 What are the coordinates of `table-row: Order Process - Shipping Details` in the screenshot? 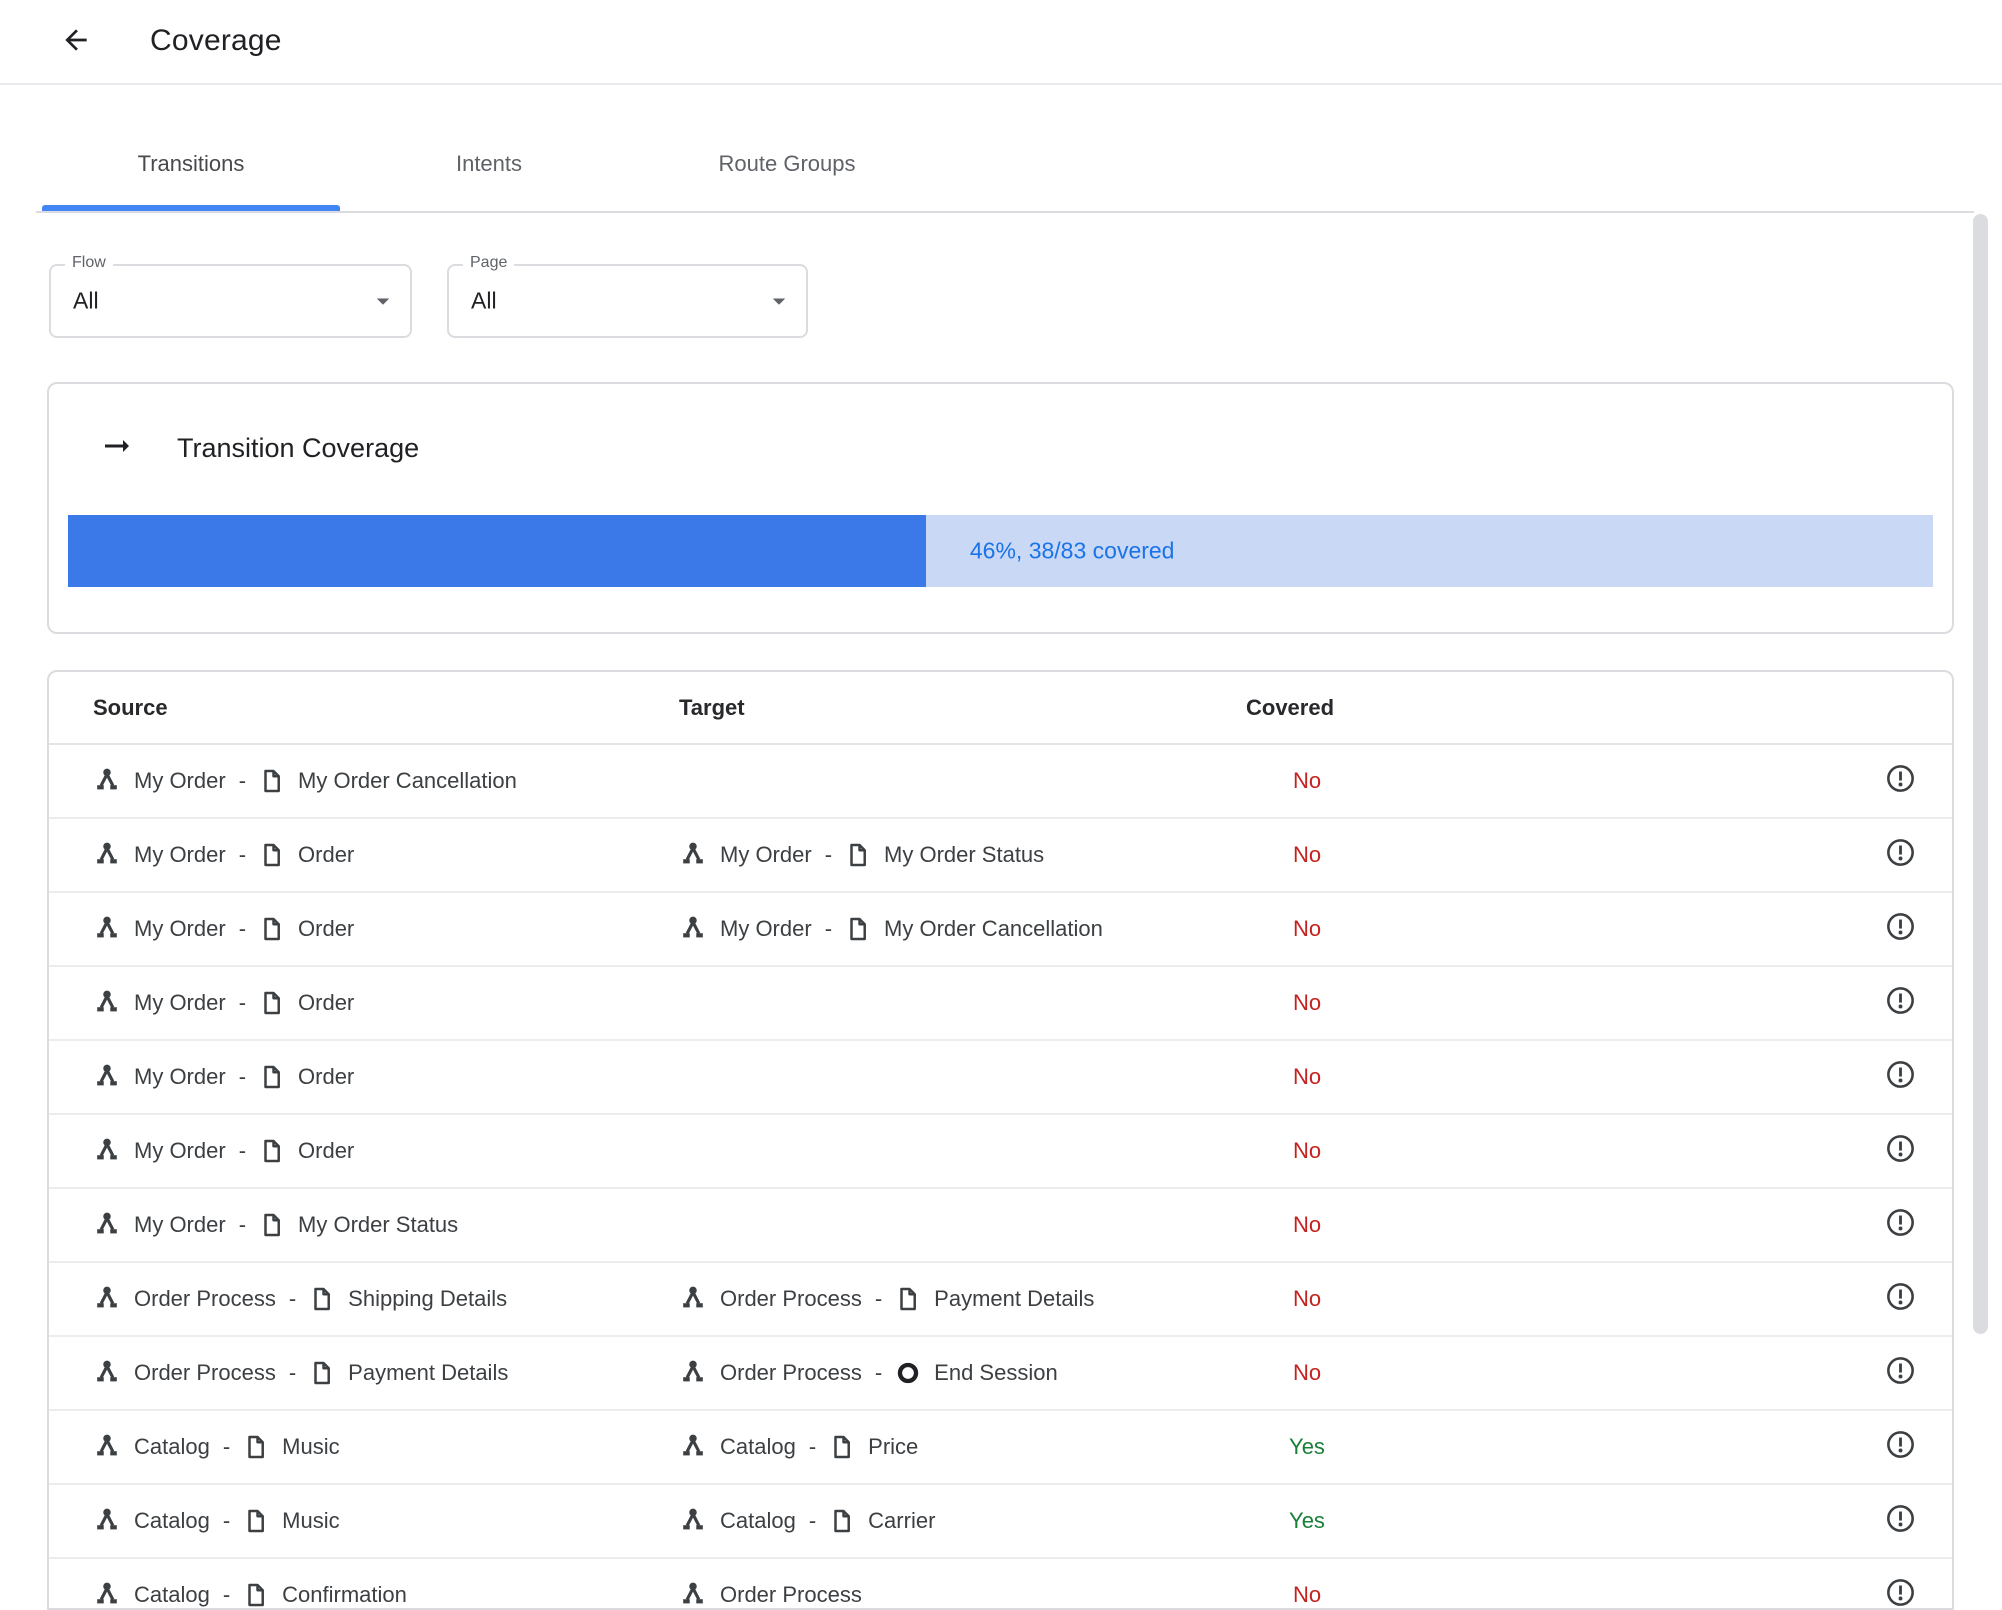 It's located at (1000, 1300).